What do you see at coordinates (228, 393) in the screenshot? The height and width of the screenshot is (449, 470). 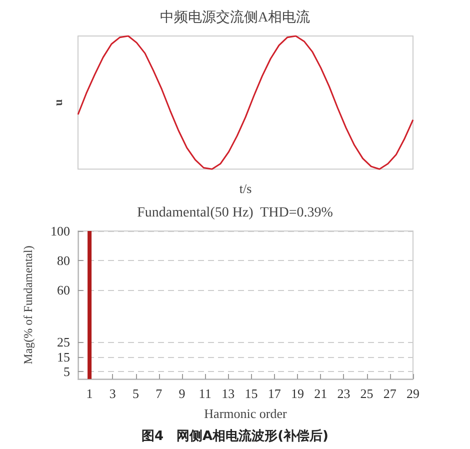 I see `x-tick-label: 13` at bounding box center [228, 393].